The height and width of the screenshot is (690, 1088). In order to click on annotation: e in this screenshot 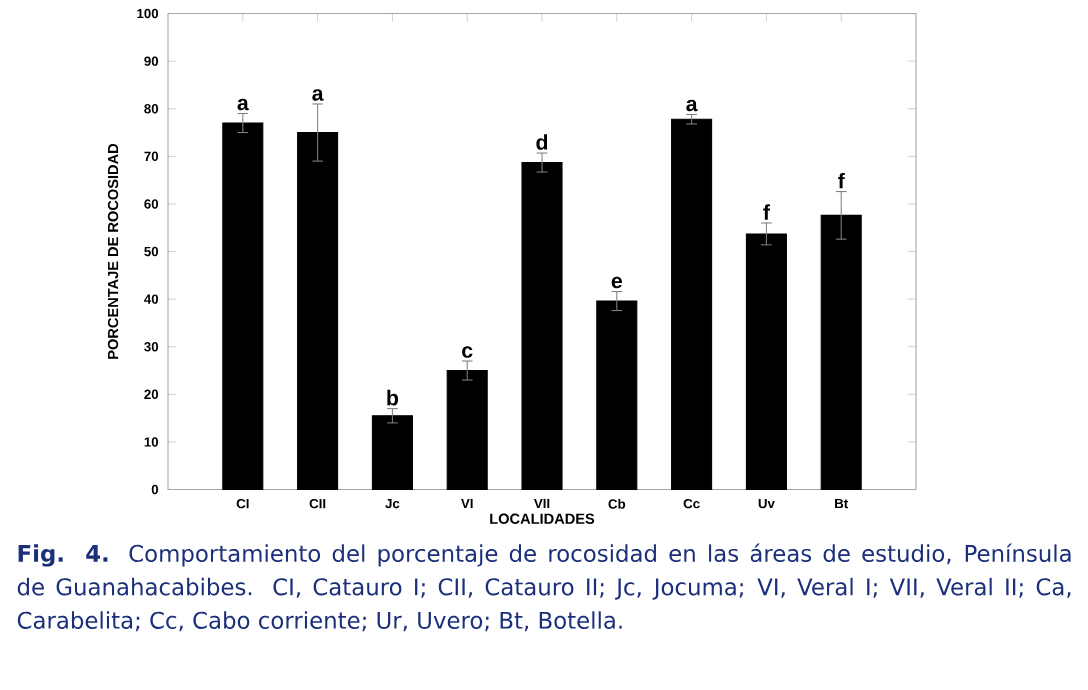, I will do `click(616, 282)`.